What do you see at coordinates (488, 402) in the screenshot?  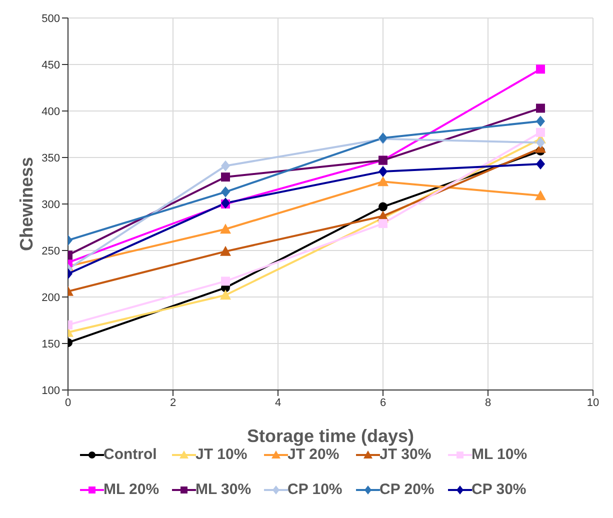 I see `x-tick-label: 8` at bounding box center [488, 402].